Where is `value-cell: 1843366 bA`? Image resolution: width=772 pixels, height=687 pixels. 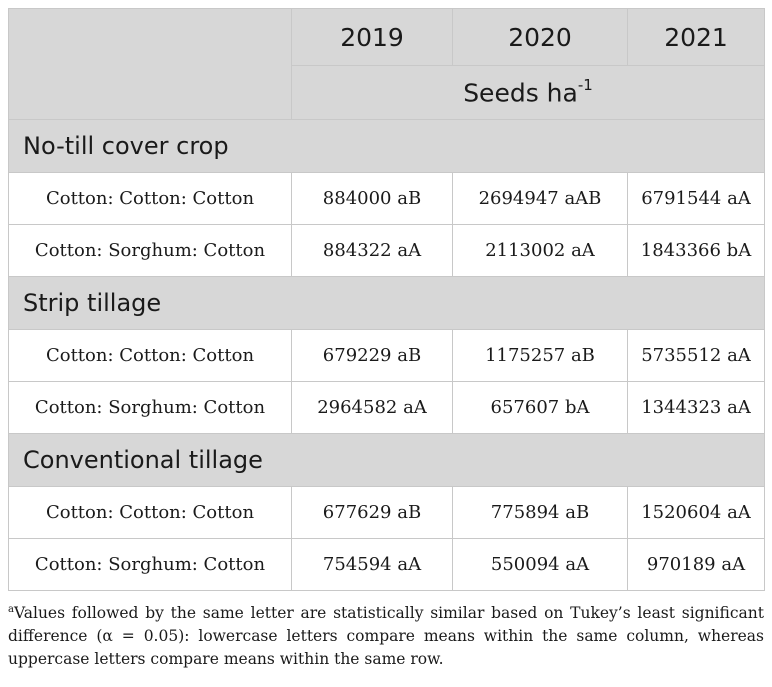 value-cell: 1843366 bA is located at coordinates (696, 250).